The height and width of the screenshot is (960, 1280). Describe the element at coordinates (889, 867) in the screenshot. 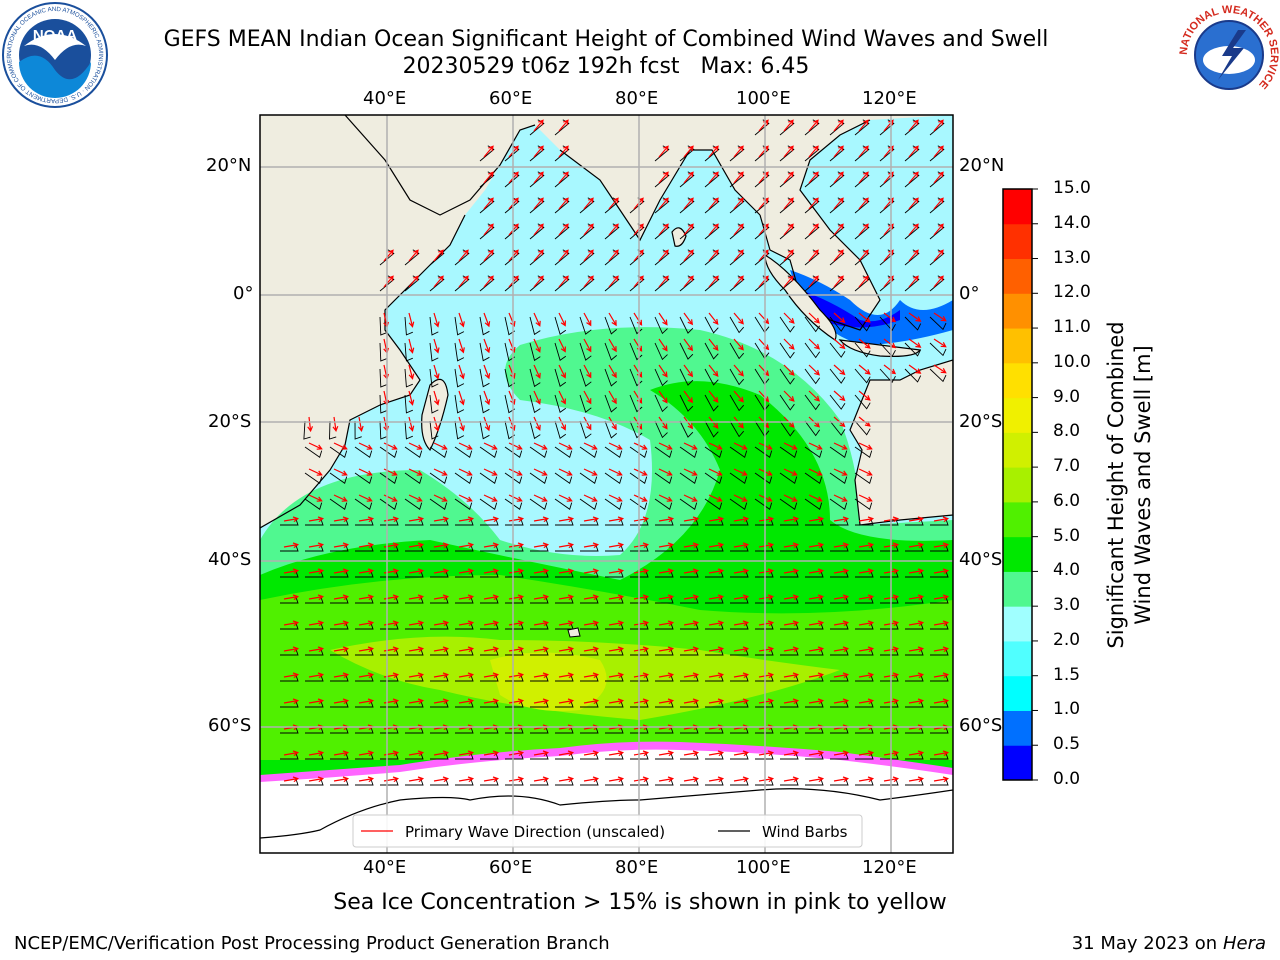

I see `lon-tick-bottom: 120°E` at that location.